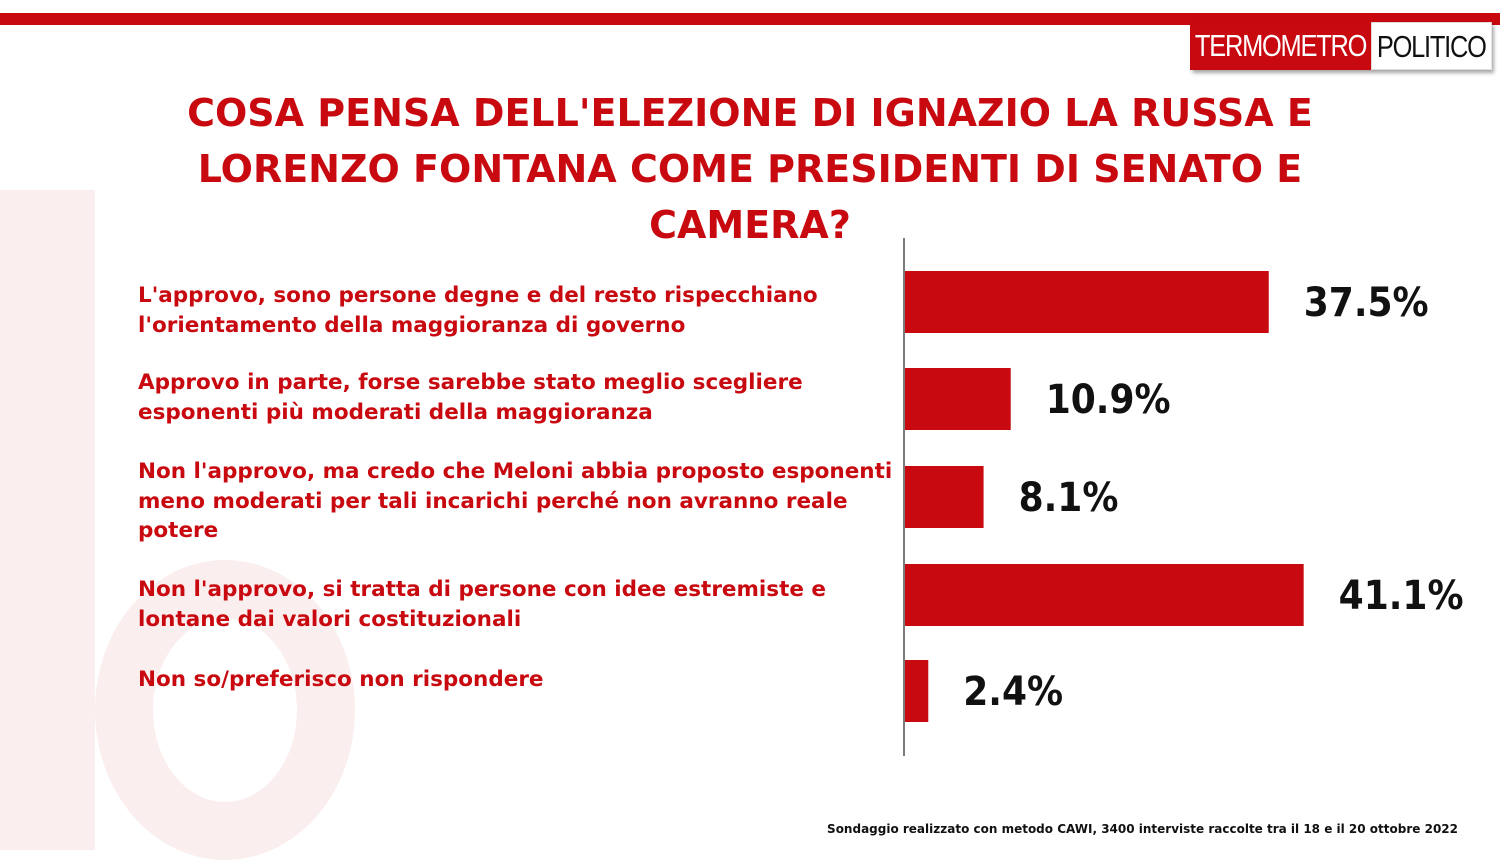 This screenshot has width=1500, height=860. What do you see at coordinates (47, 520) in the screenshot?
I see `background-decoration` at bounding box center [47, 520].